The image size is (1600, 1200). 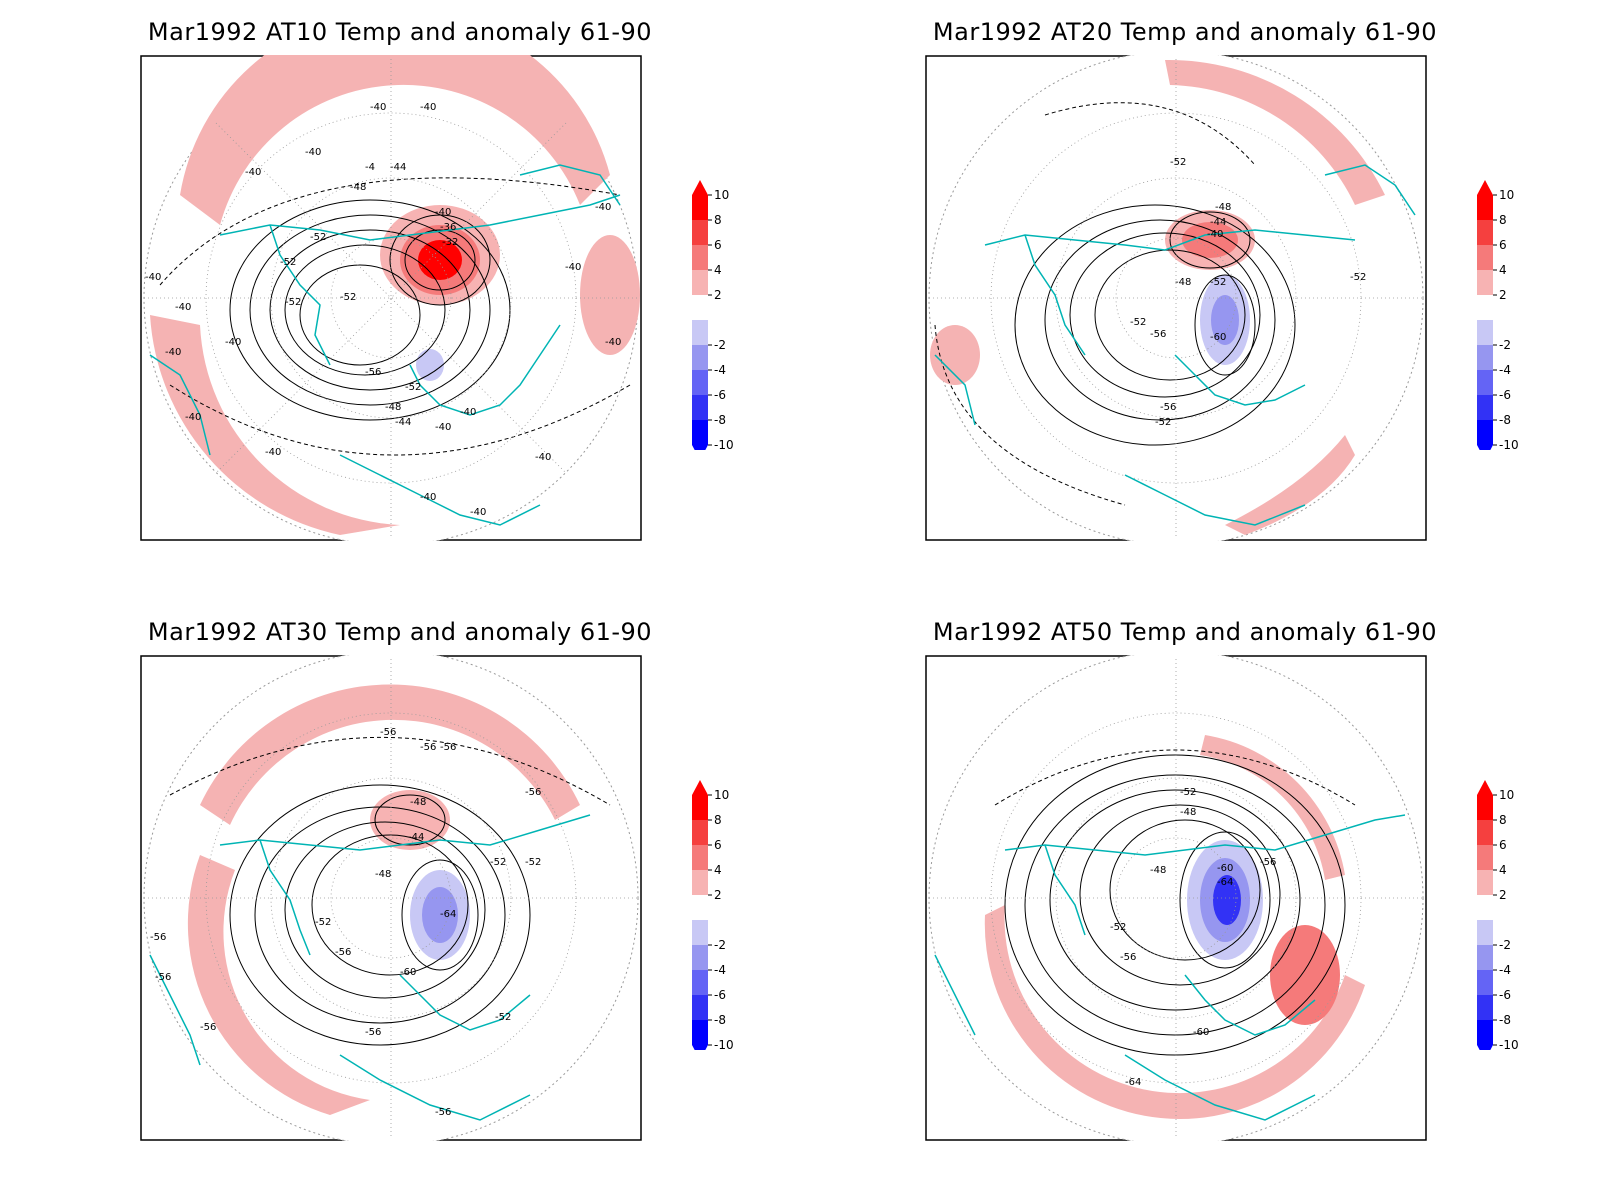 I want to click on contour-label: -60, so click(x=1218, y=337).